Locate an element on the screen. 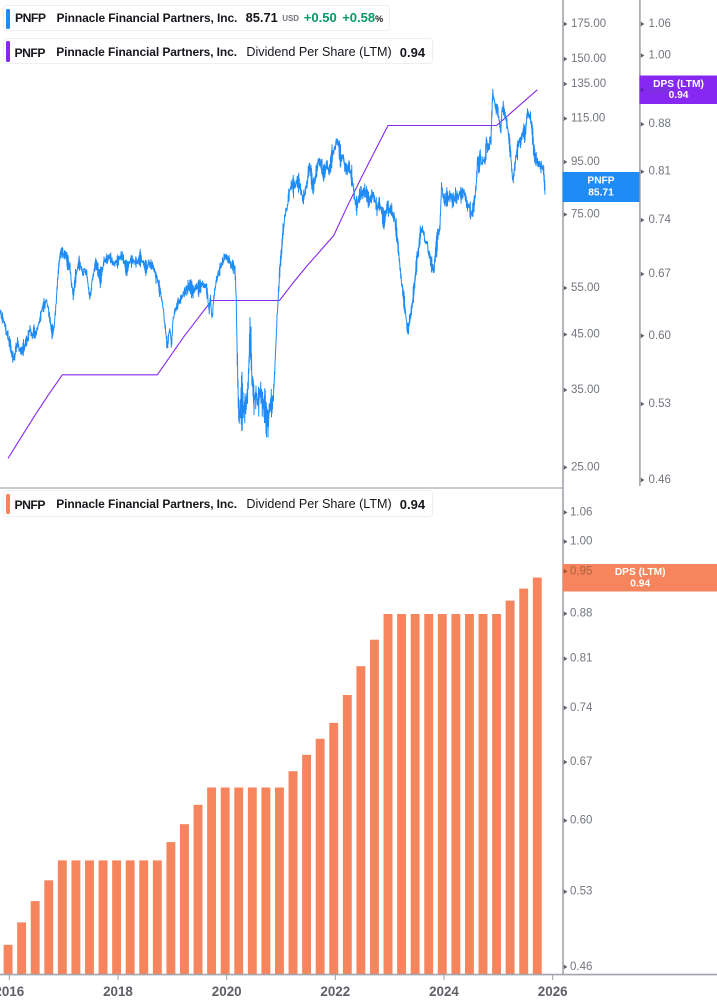 Image resolution: width=717 pixels, height=1005 pixels. svg-text: 75.00 is located at coordinates (585, 215).